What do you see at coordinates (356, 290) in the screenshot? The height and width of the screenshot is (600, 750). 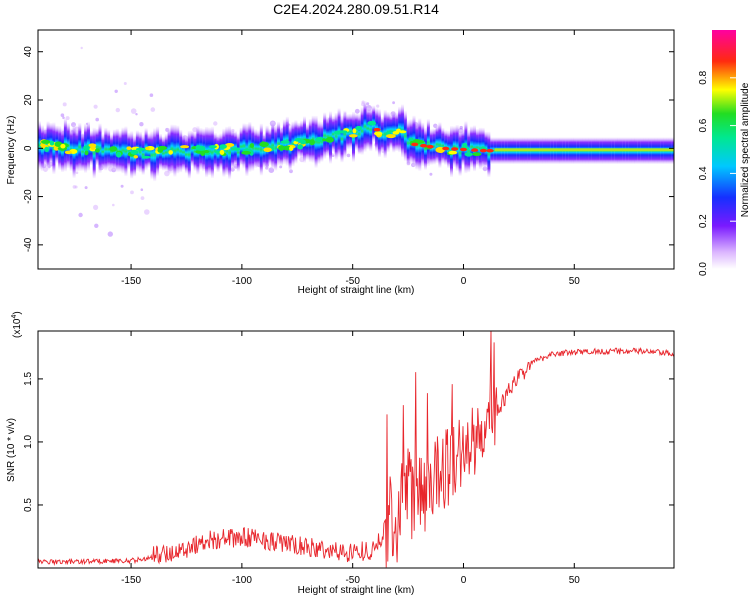 I see `spectrogram-x-label: Height of straight line (km)` at bounding box center [356, 290].